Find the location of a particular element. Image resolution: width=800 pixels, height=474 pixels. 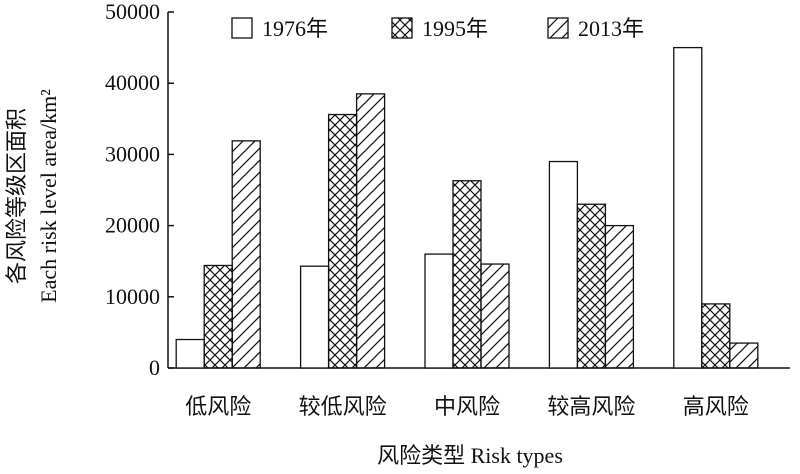

category-labels: 低风险 较低风险 中风险 较高风险 高风险 is located at coordinates (467, 407).